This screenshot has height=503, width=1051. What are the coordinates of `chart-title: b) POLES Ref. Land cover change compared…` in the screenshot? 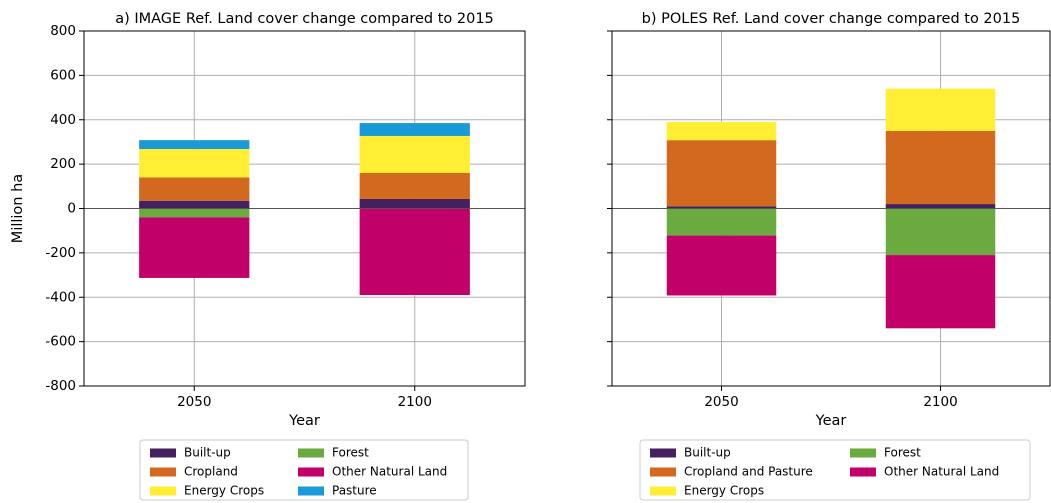 It's located at (831, 19).